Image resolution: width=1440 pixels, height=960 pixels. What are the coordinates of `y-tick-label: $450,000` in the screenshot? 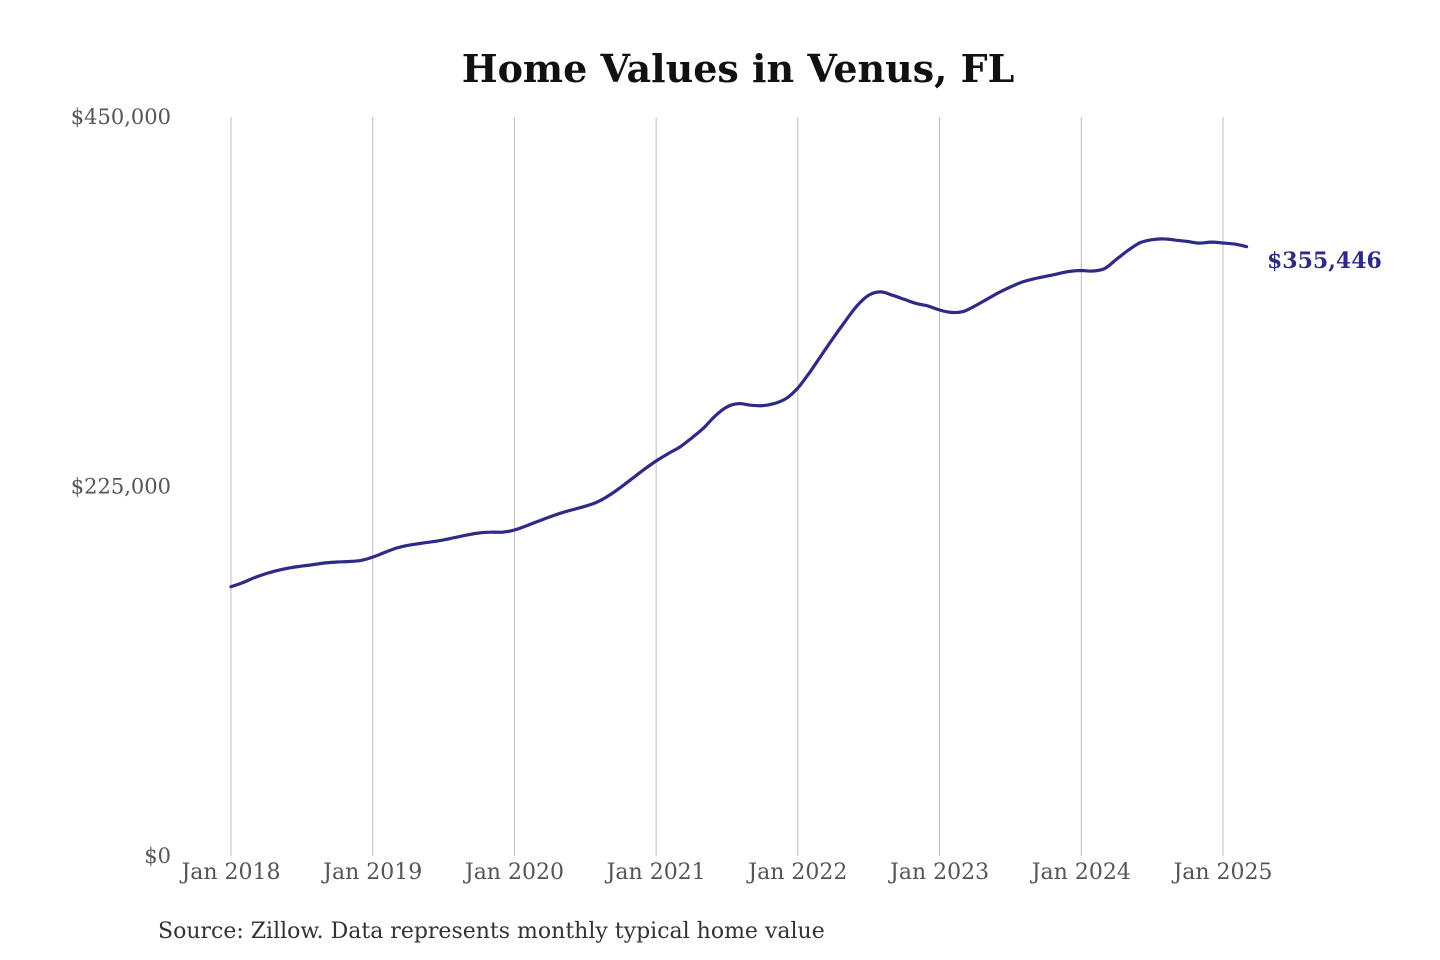 It's located at (121, 117).